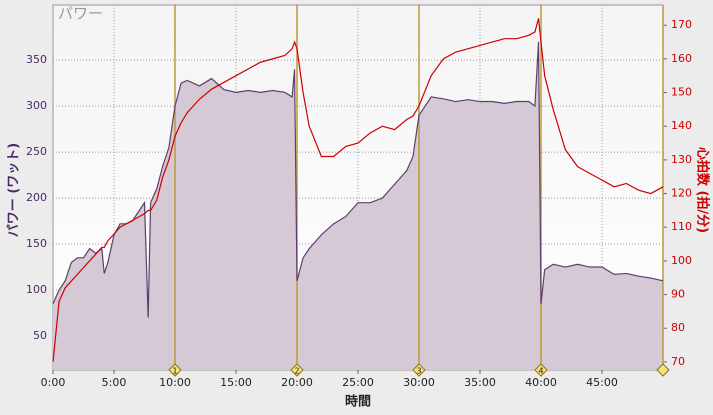  What do you see at coordinates (678, 361) in the screenshot?
I see `y2-tick-label: 70` at bounding box center [678, 361].